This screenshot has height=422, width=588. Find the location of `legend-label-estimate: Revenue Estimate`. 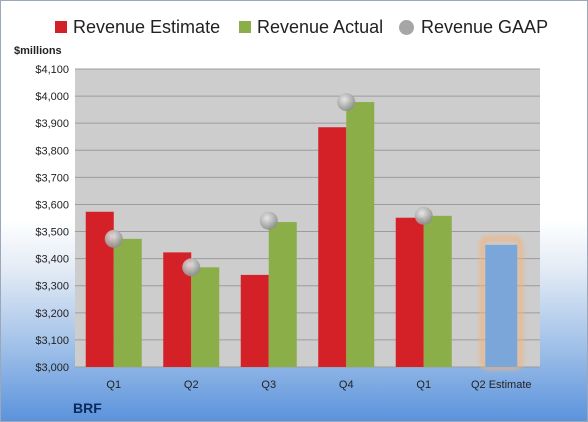

legend-label-estimate: Revenue Estimate is located at coordinates (147, 26).